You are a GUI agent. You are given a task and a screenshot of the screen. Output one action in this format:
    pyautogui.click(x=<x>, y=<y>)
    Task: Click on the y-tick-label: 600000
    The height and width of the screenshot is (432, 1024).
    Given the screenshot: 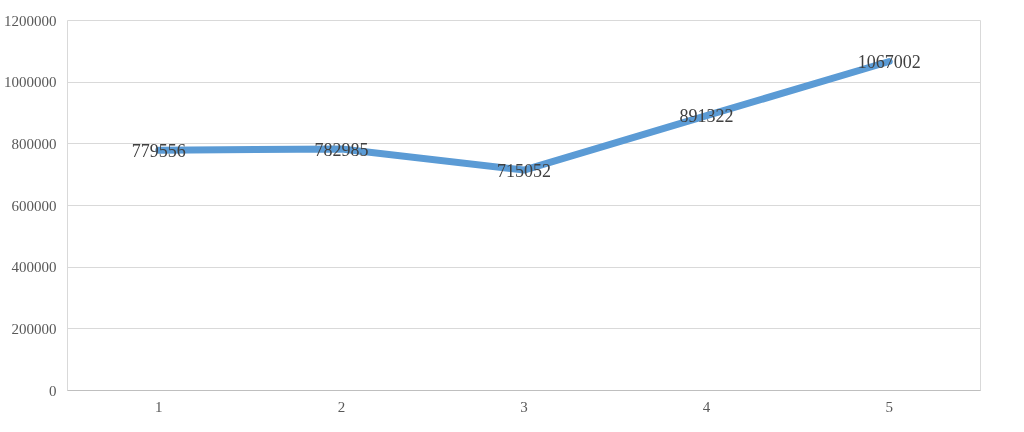 What is the action you would take?
    pyautogui.click(x=34, y=205)
    